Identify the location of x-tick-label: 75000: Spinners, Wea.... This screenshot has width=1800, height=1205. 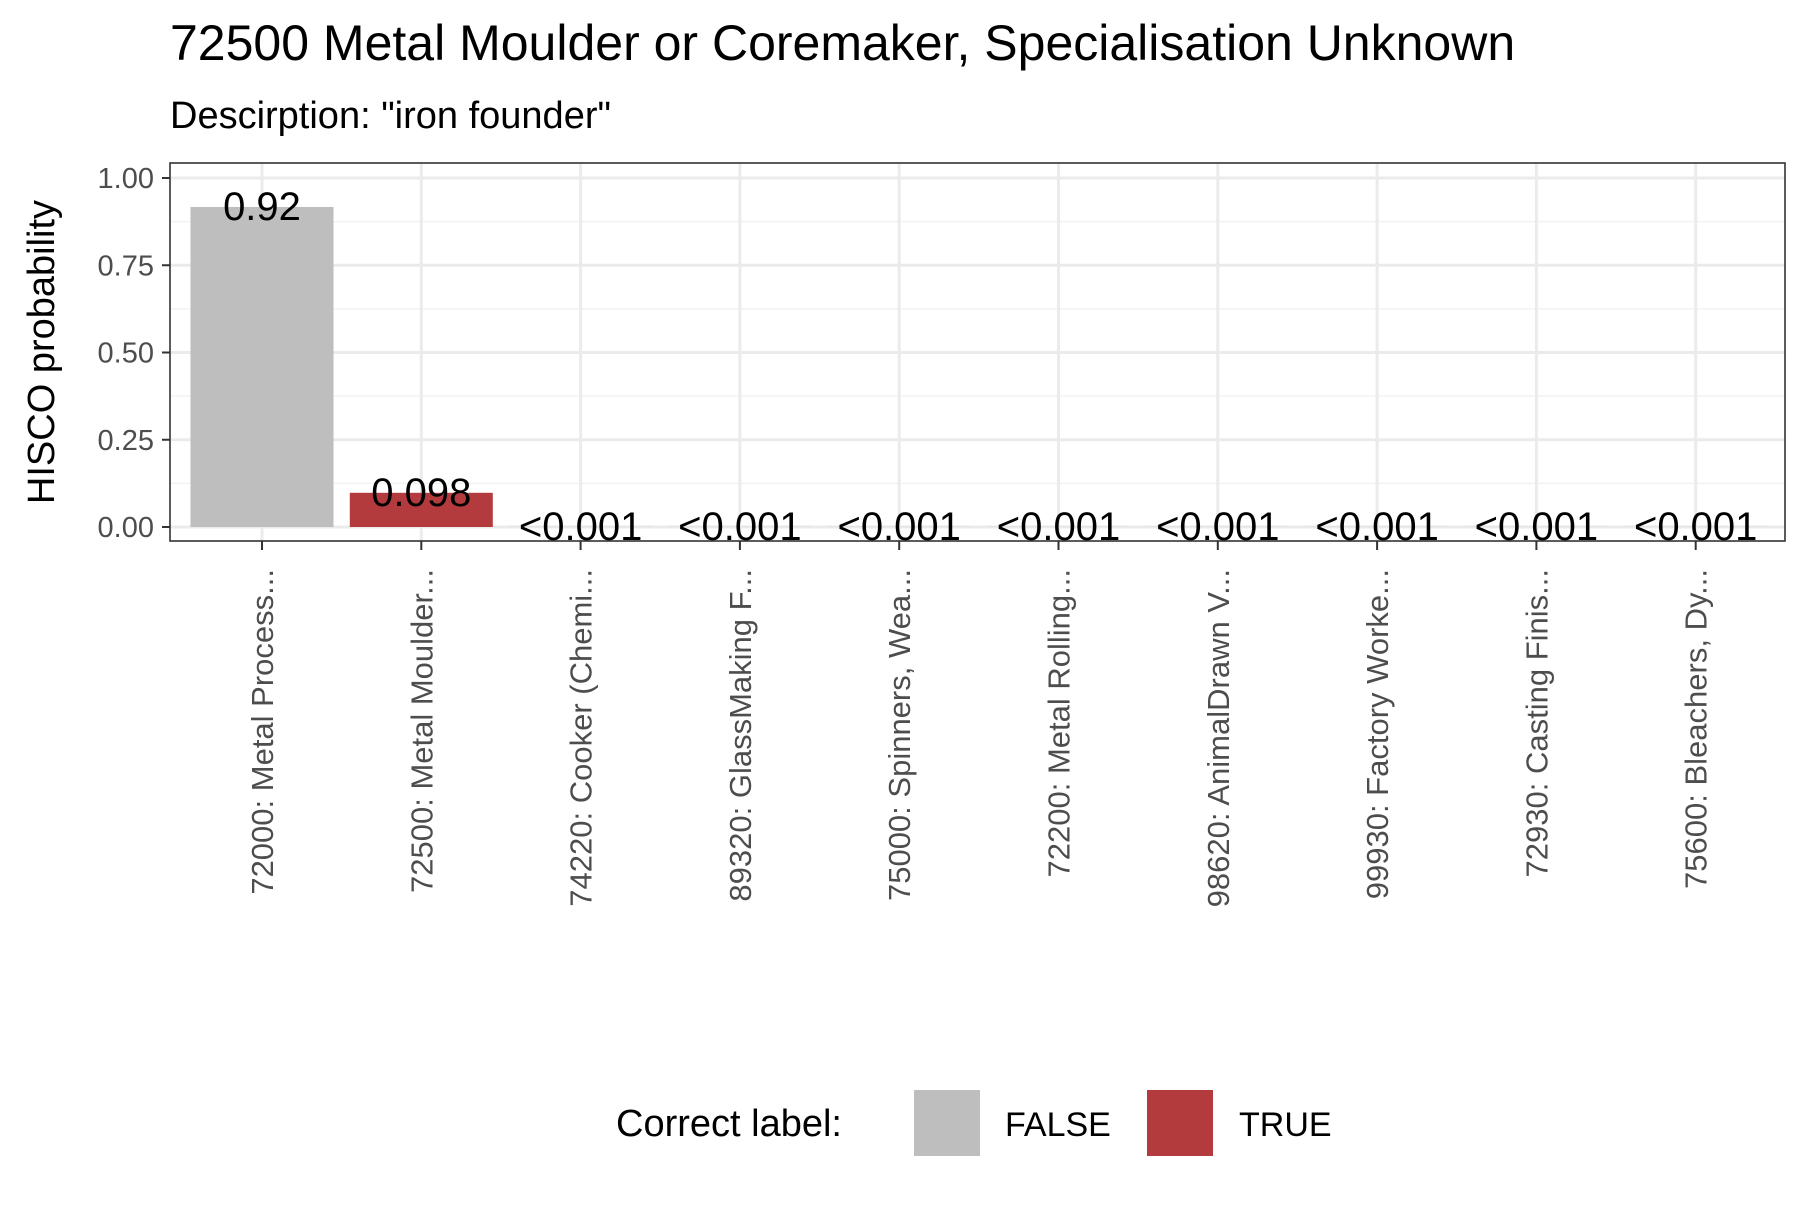
(899, 735).